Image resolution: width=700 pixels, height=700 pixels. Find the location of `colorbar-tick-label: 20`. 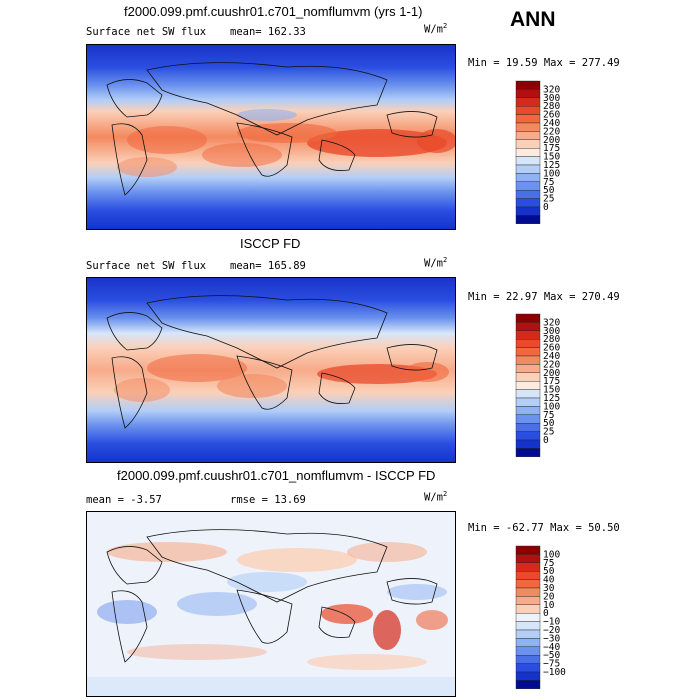

colorbar-tick-label: 20 is located at coordinates (549, 596).